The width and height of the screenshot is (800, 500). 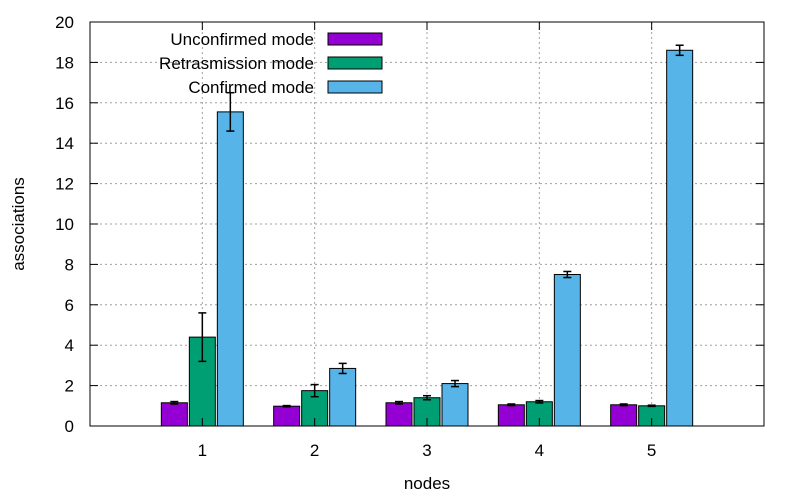 I want to click on y-tick-label: 2, so click(x=69, y=386).